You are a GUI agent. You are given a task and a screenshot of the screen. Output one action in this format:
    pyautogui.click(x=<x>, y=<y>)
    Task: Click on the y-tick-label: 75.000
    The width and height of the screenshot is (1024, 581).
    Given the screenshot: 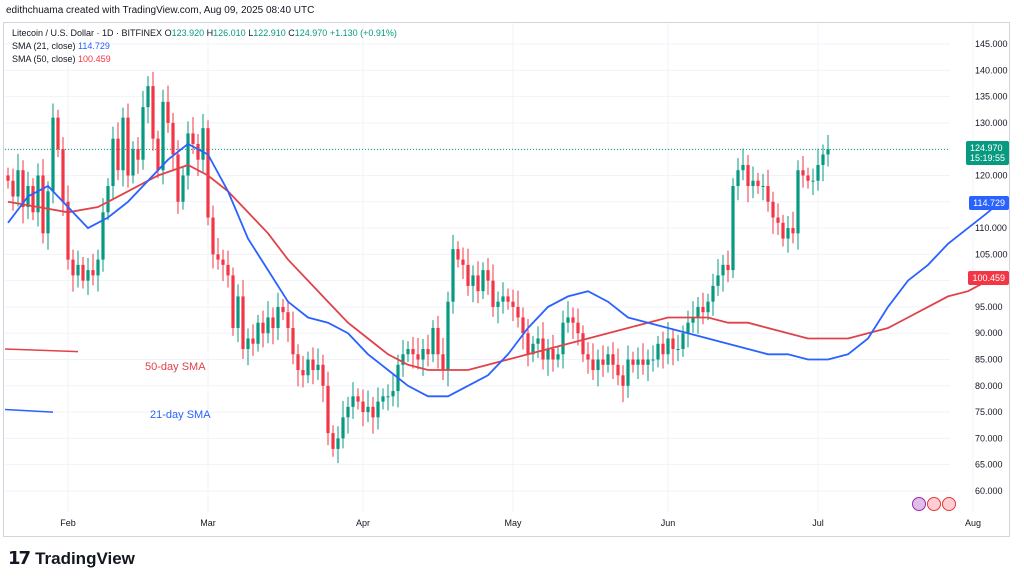 What is the action you would take?
    pyautogui.click(x=989, y=412)
    